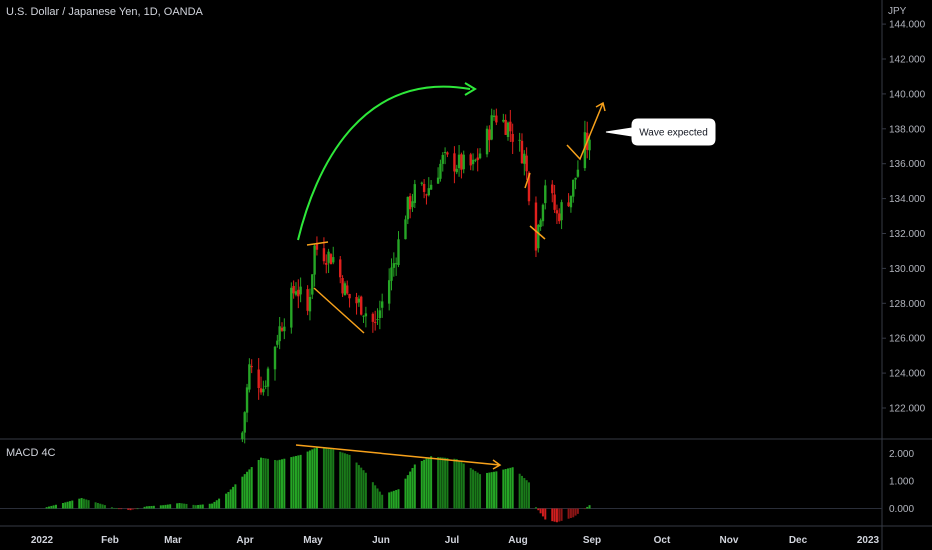 The image size is (932, 550). Describe the element at coordinates (907, 374) in the screenshot. I see `price-tick-label: 124.000` at that location.